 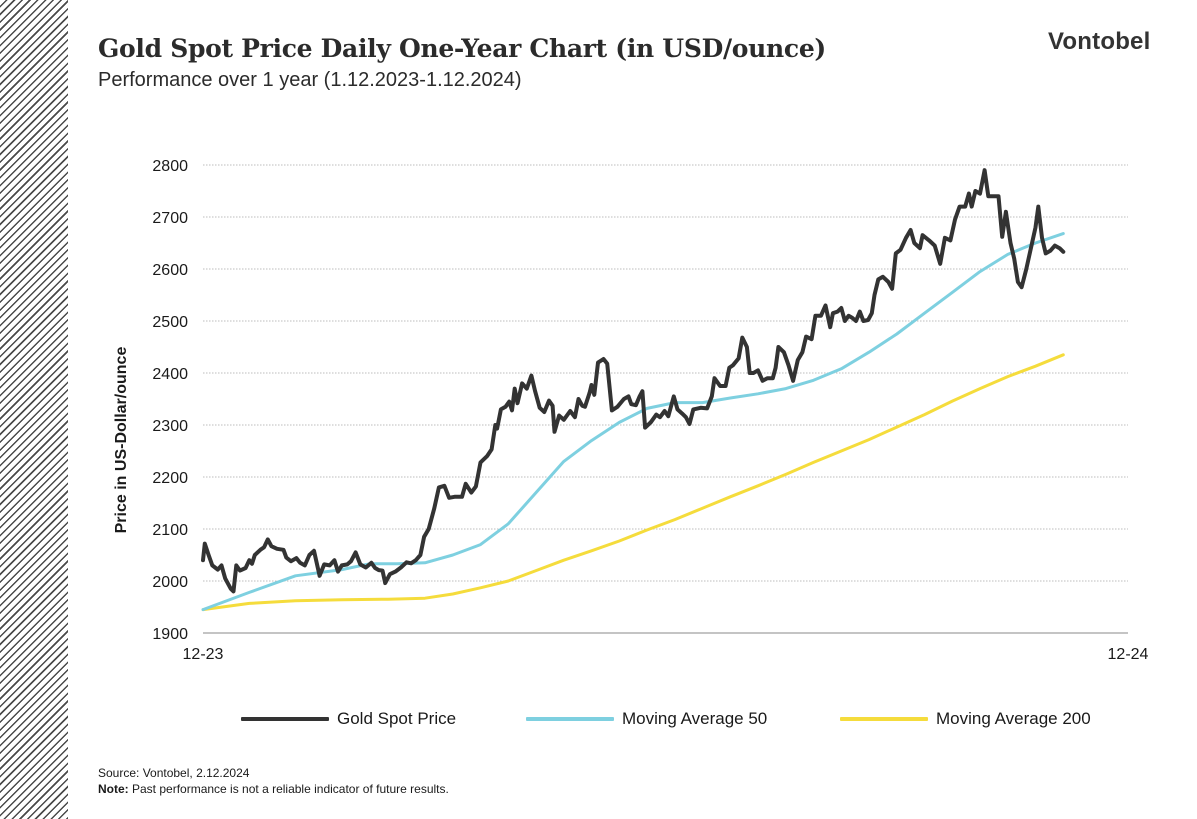 I want to click on y-tick-label: 2200, so click(x=170, y=478).